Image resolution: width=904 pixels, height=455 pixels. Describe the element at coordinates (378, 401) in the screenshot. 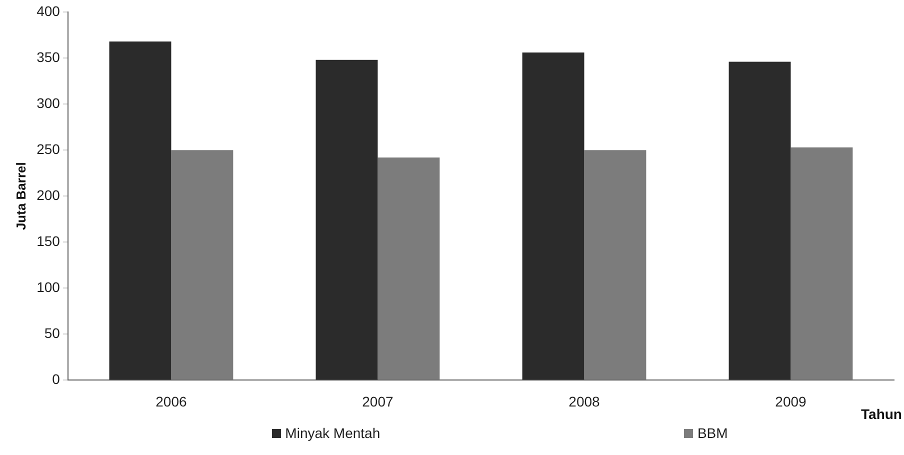

I see `x-tick-label: 2007` at that location.